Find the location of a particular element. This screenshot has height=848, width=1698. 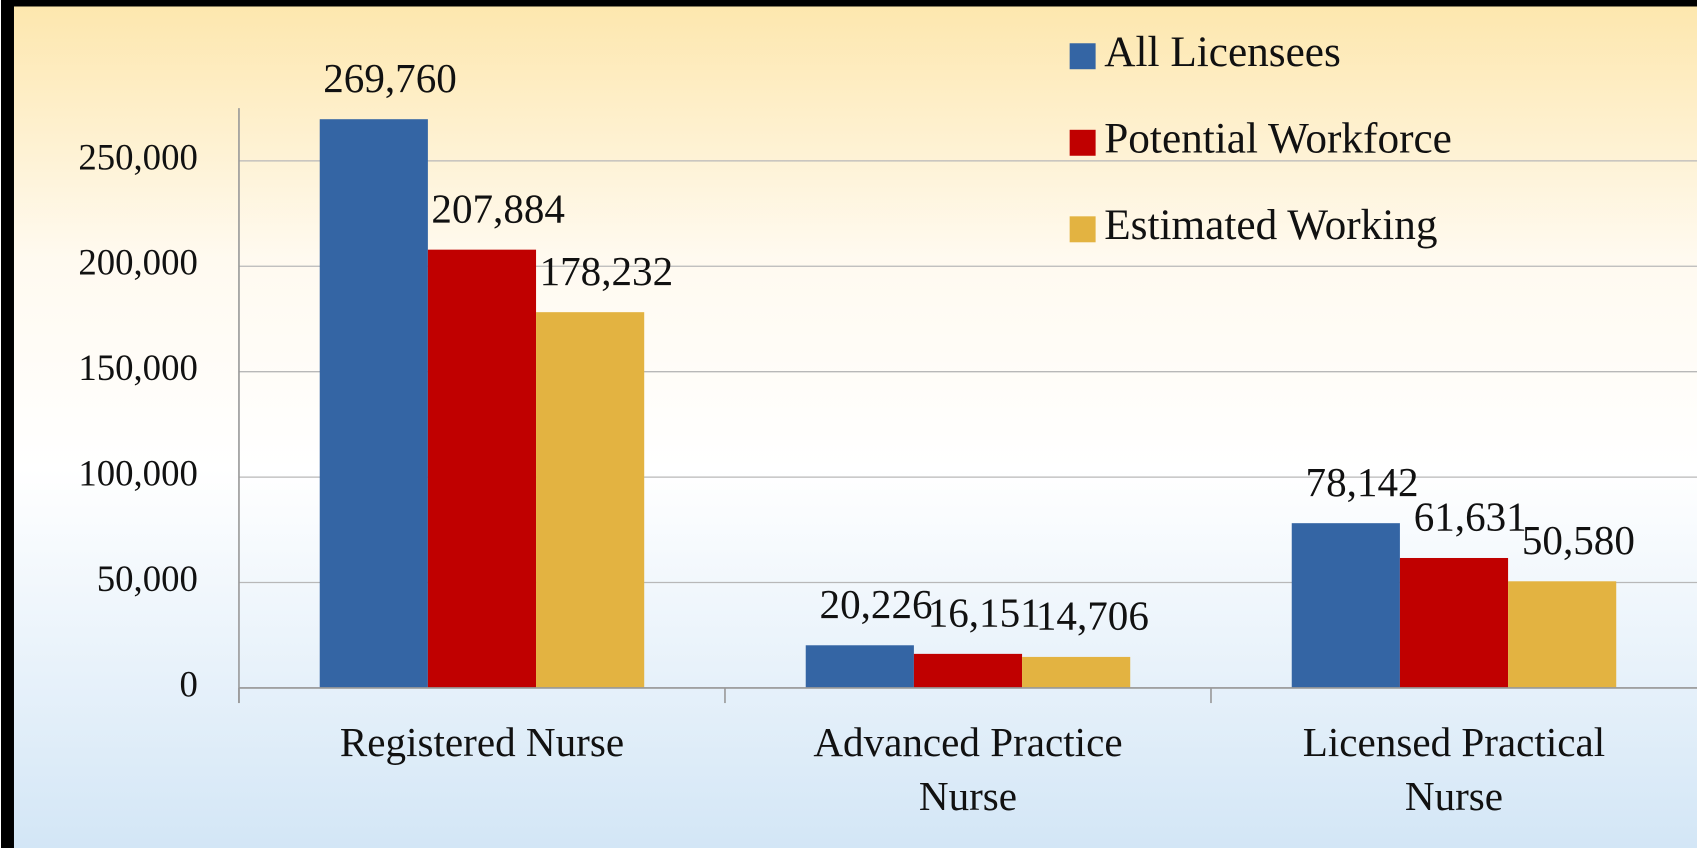

x-tick-label-box: Licensed Practical Nurse is located at coordinates (1454, 770).